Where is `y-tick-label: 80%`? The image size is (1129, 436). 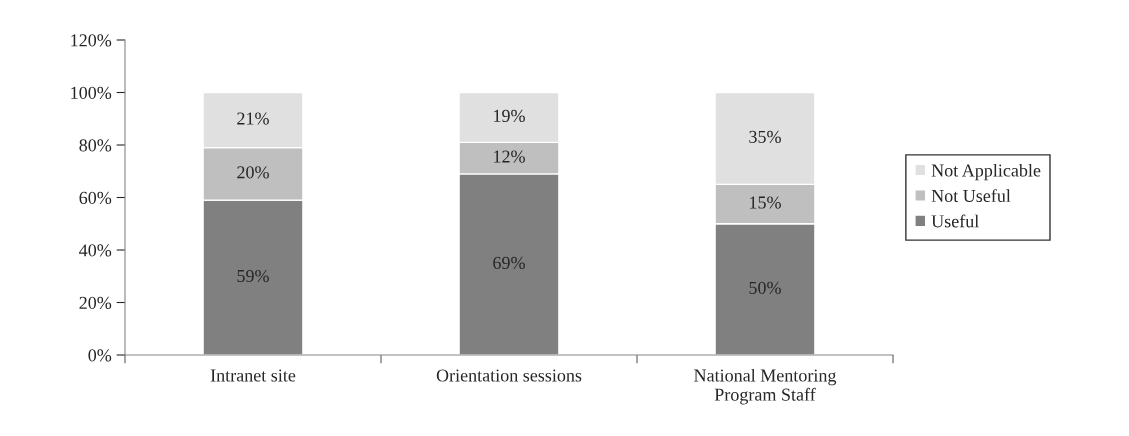 y-tick-label: 80% is located at coordinates (95, 145).